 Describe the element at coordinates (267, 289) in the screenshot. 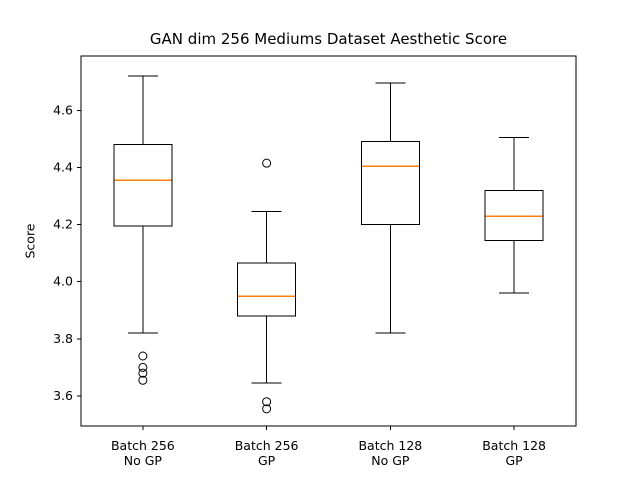

I see `iqr-box-batch-256-gp` at that location.